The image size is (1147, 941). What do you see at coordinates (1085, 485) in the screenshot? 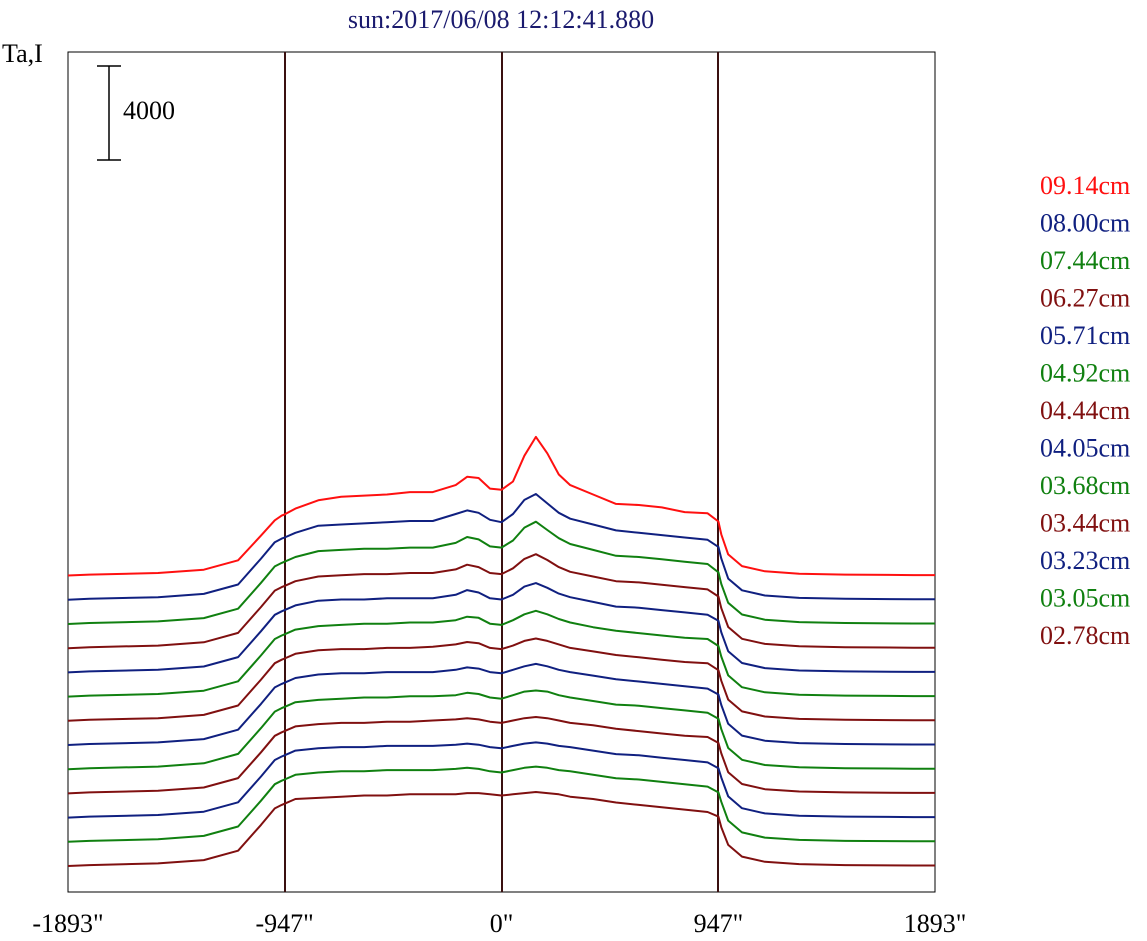
I see `legend-entry: 03.68cm` at bounding box center [1085, 485].